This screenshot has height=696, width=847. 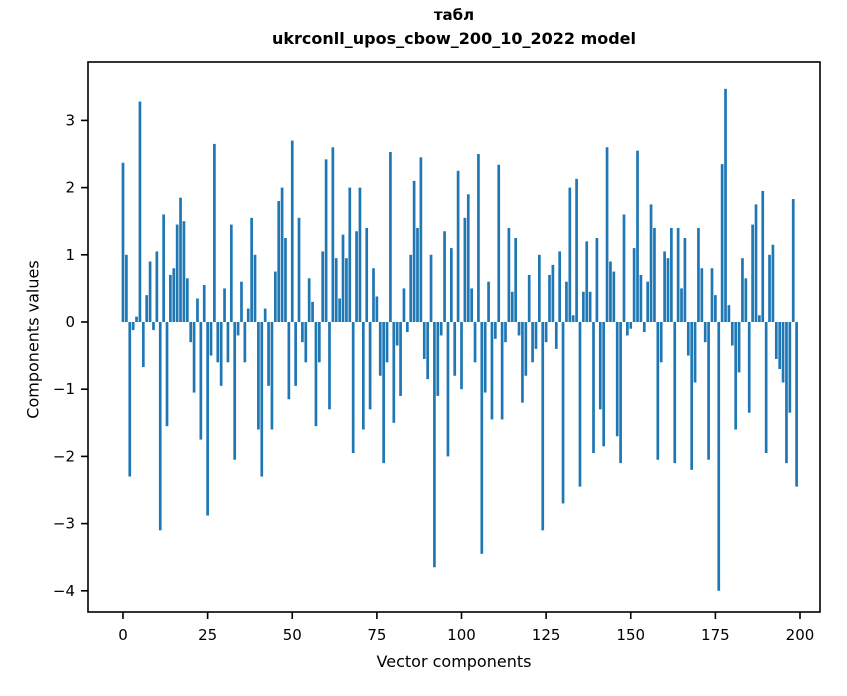 I want to click on y-tick-label: −1, so click(x=64, y=389).